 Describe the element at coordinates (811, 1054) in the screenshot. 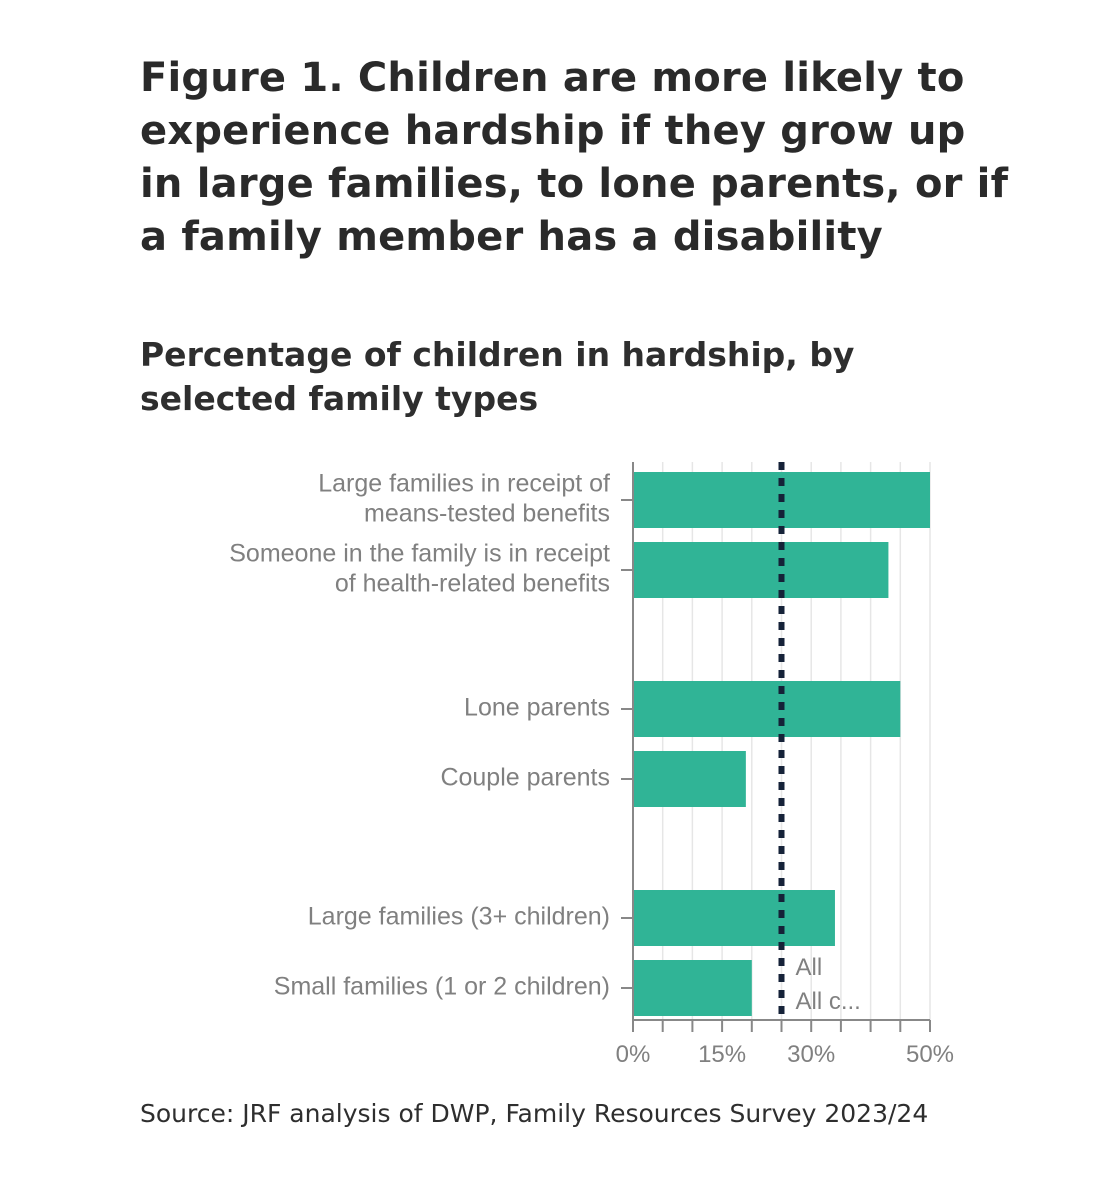

I see `x-tick-label: 30%` at that location.